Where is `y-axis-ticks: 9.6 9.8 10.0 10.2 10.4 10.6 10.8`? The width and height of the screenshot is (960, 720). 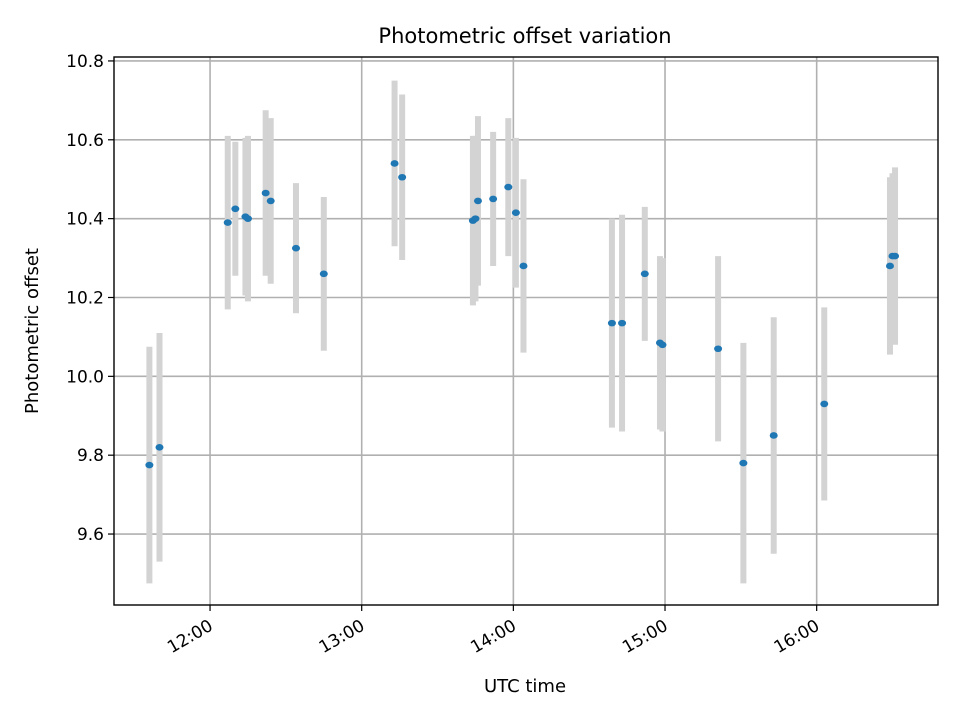 y-axis-ticks: 9.6 9.8 10.0 10.2 10.4 10.6 10.8 is located at coordinates (90, 298).